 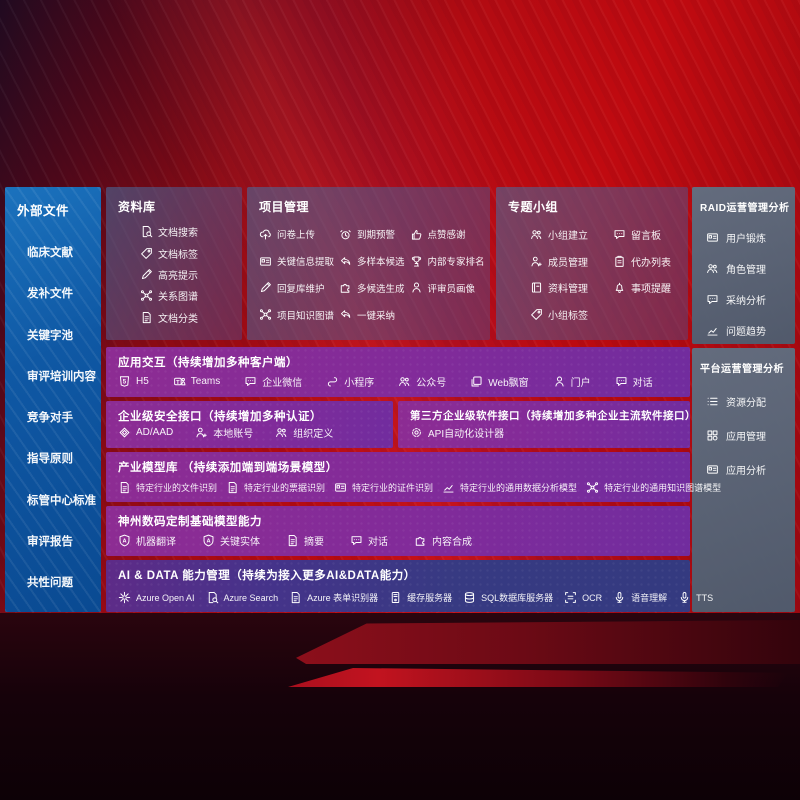 I want to click on feature-item: 小组建立, so click(x=563, y=234).